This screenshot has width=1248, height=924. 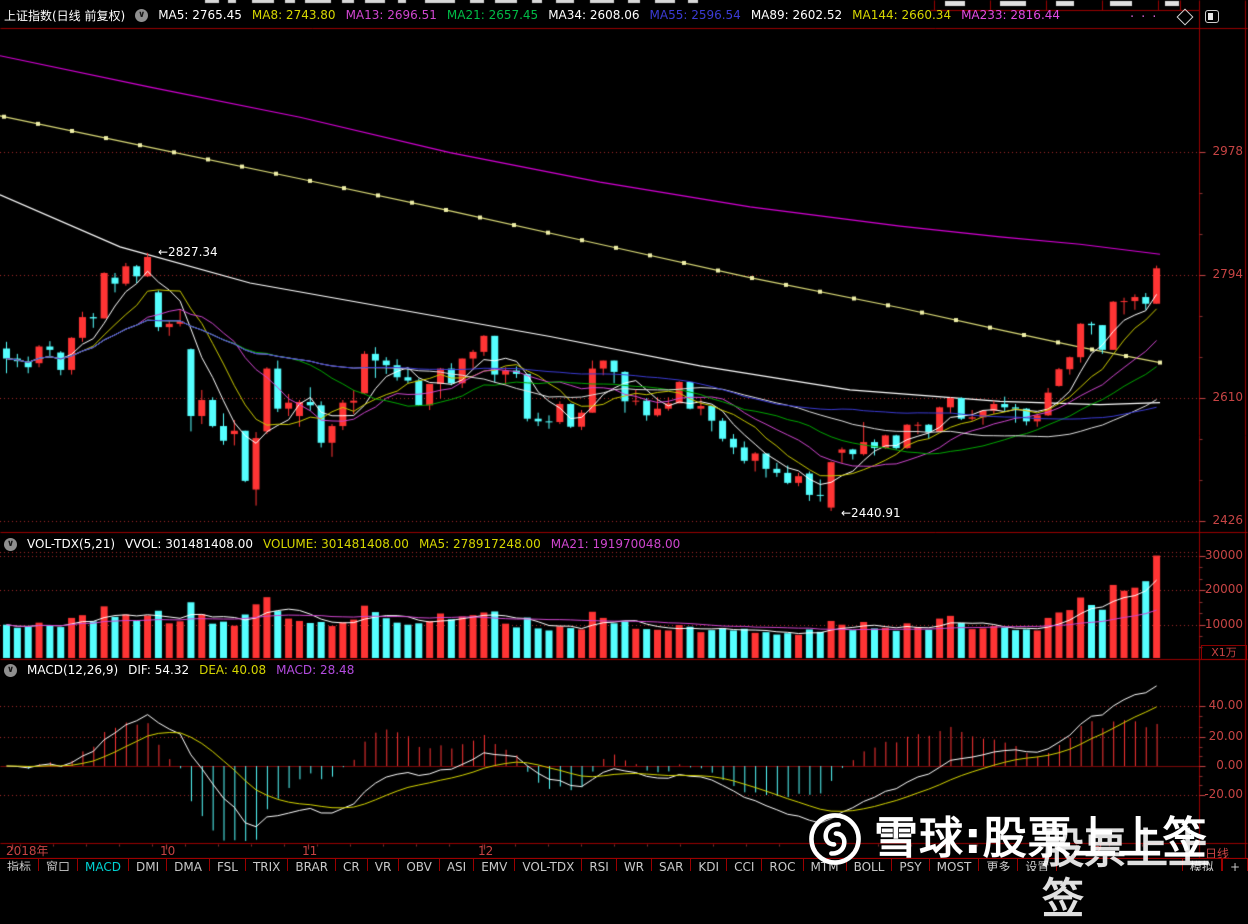 What do you see at coordinates (159, 670) in the screenshot?
I see `macd-readout: DIF: 54.32` at bounding box center [159, 670].